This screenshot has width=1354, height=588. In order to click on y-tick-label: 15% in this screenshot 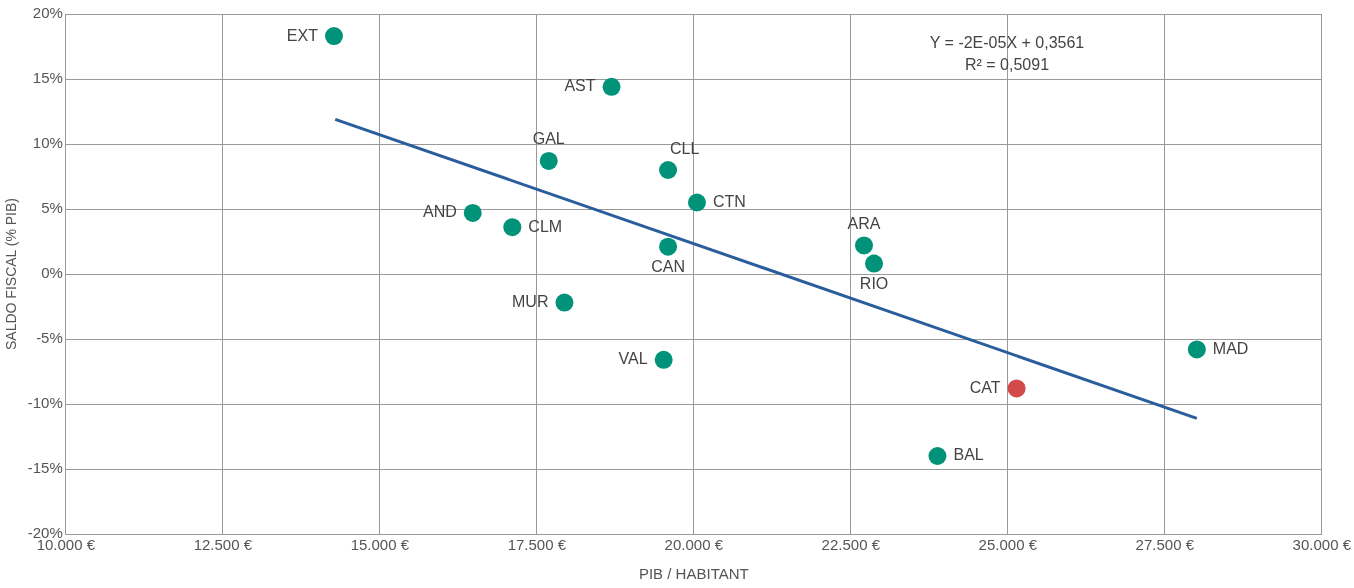, I will do `click(47, 78)`.